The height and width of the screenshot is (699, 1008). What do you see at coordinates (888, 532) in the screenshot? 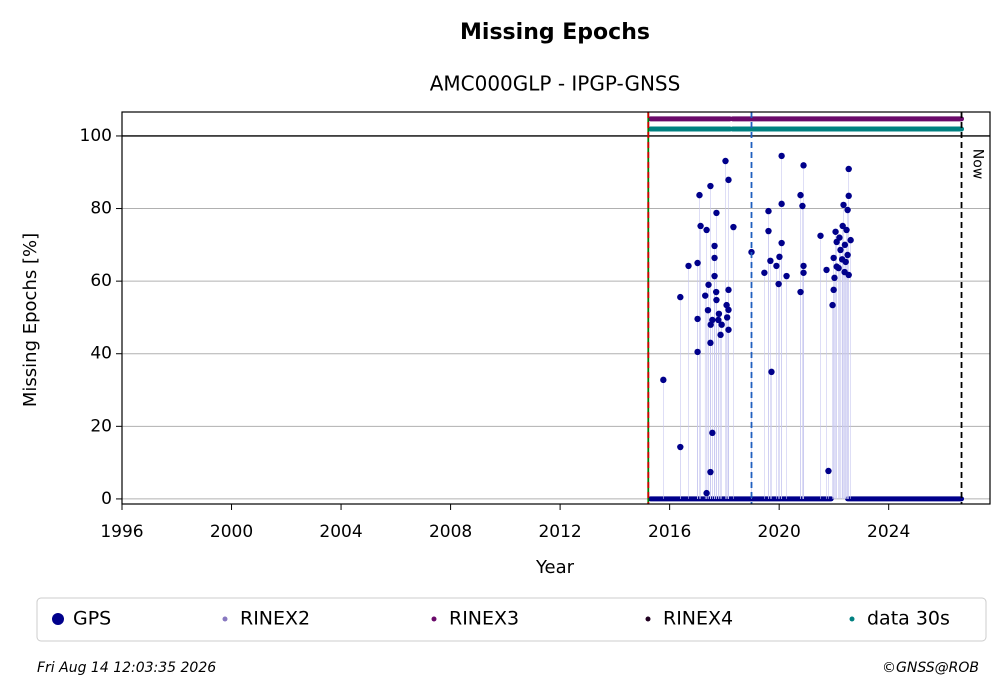
I see `x-tick-label: 2024` at bounding box center [888, 532].